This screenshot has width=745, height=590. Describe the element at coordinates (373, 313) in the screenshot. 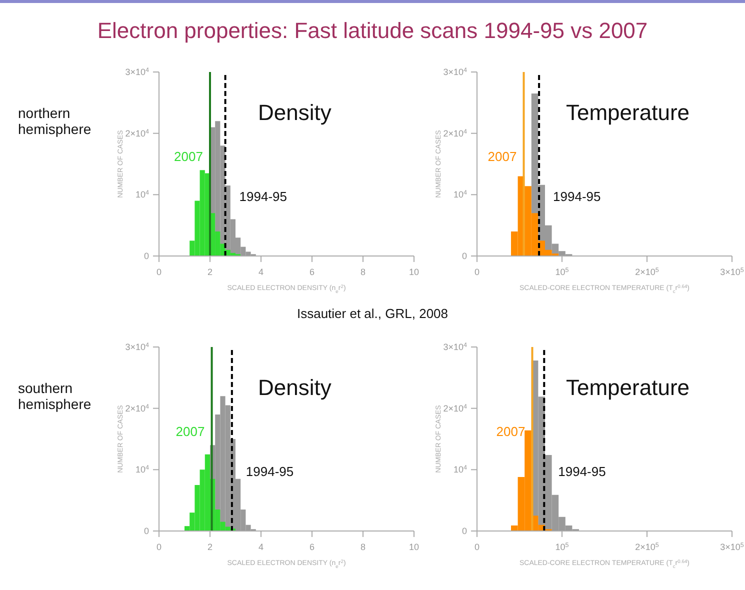

I see `text: Issautier et al., GRL, 2008` at that location.